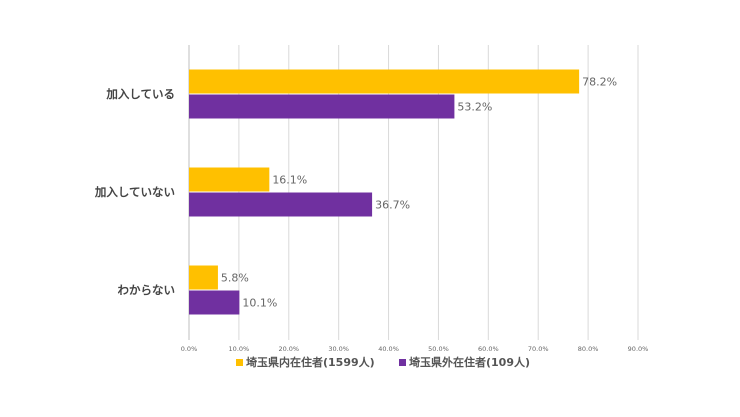 Image resolution: width=740 pixels, height=417 pixels. I want to click on legend-label: 埼玉県外在住者(109人), so click(469, 362).